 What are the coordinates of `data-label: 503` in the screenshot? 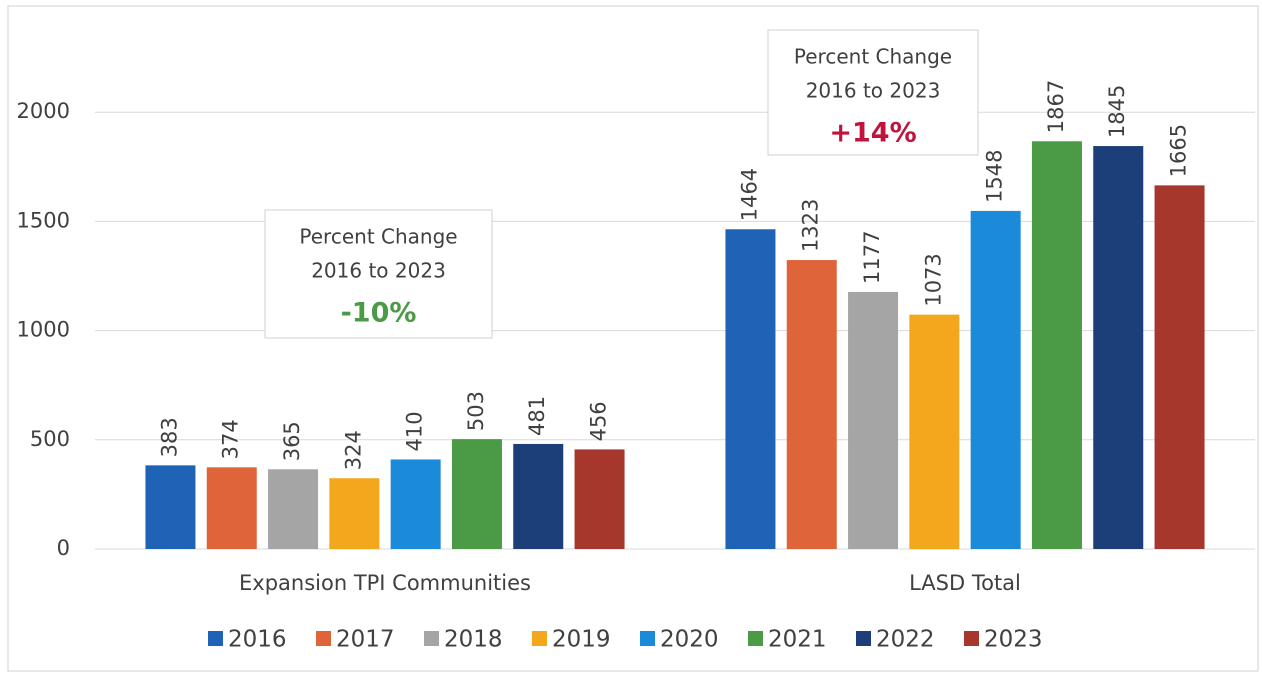 It's located at (476, 411).